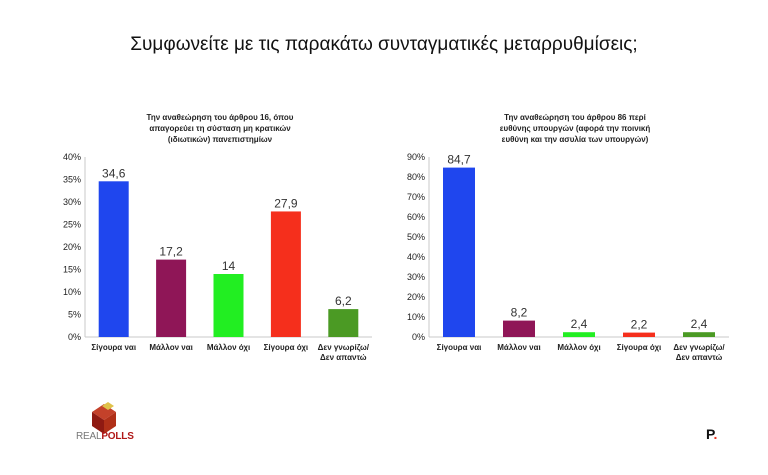 Image resolution: width=768 pixels, height=475 pixels. I want to click on y-tick-label: 25%, so click(72, 225).